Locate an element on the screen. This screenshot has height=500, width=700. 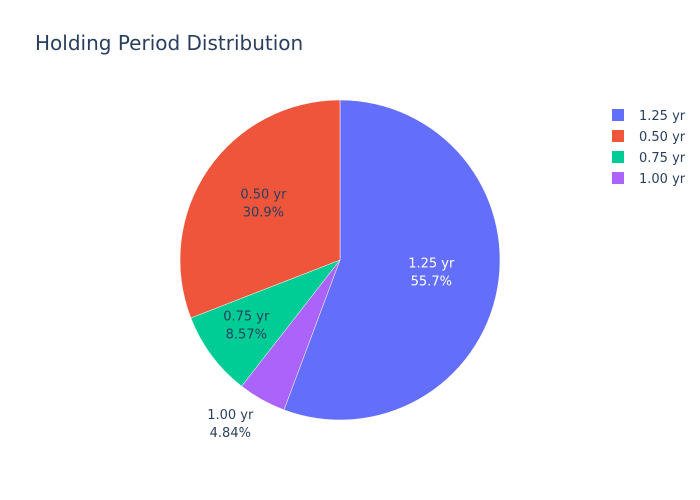
slice-percent-1-25-yr: 55.7% is located at coordinates (431, 282).